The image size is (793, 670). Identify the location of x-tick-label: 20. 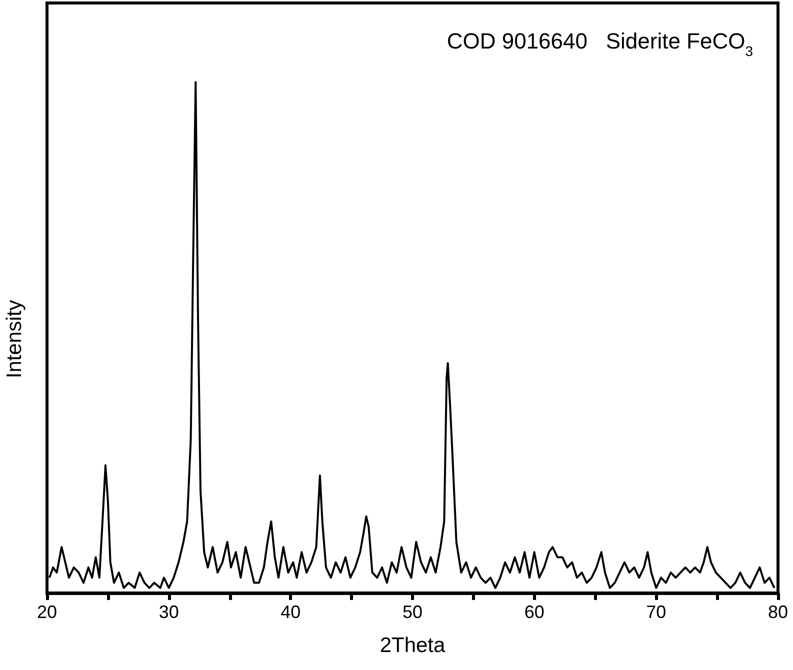
(47, 612).